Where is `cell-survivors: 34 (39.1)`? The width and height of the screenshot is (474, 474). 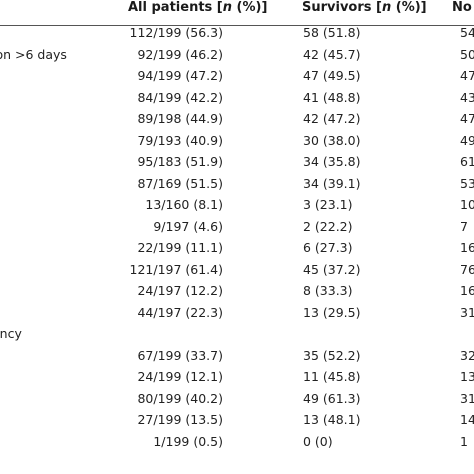 cell-survivors: 34 (39.1) is located at coordinates (332, 183).